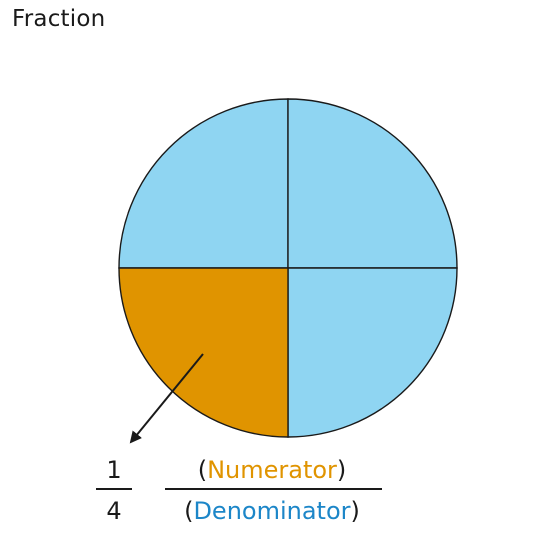  What do you see at coordinates (372, 183) in the screenshot?
I see `quarter-top-right` at bounding box center [372, 183].